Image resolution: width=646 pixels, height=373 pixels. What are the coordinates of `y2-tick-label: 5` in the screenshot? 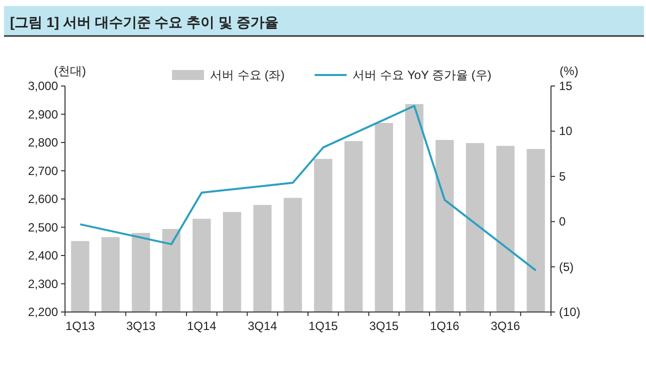 It's located at (562, 176).